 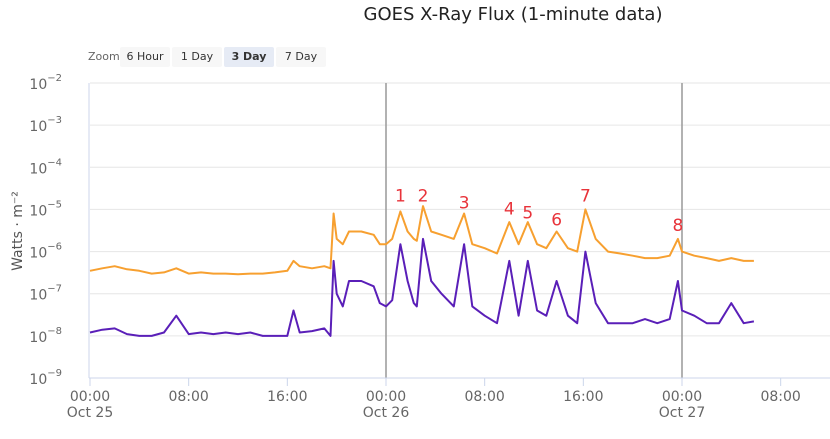 What do you see at coordinates (682, 413) in the screenshot?
I see `x-tick-date: Oct 27` at bounding box center [682, 413].